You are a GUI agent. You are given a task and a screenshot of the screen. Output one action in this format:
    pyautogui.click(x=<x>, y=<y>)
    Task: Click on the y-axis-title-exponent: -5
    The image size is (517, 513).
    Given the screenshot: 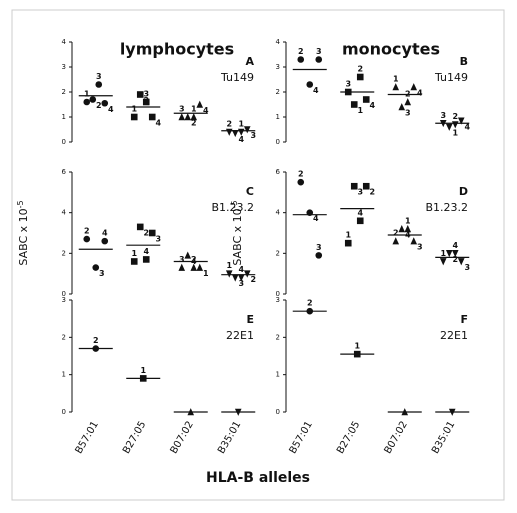 What is the action you would take?
    pyautogui.click(x=20, y=204)
    